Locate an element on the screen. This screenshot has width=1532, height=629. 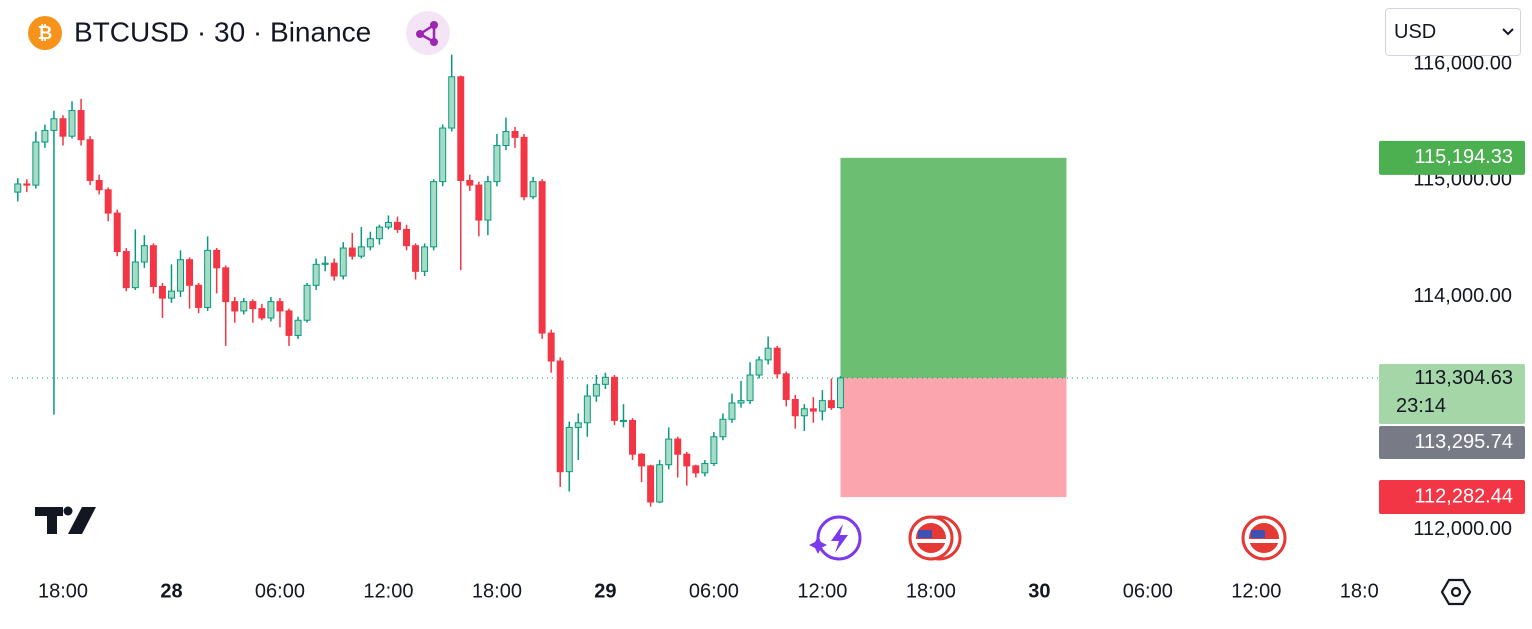
symbol-title: BTCUSD · 30 · Binance is located at coordinates (222, 31).